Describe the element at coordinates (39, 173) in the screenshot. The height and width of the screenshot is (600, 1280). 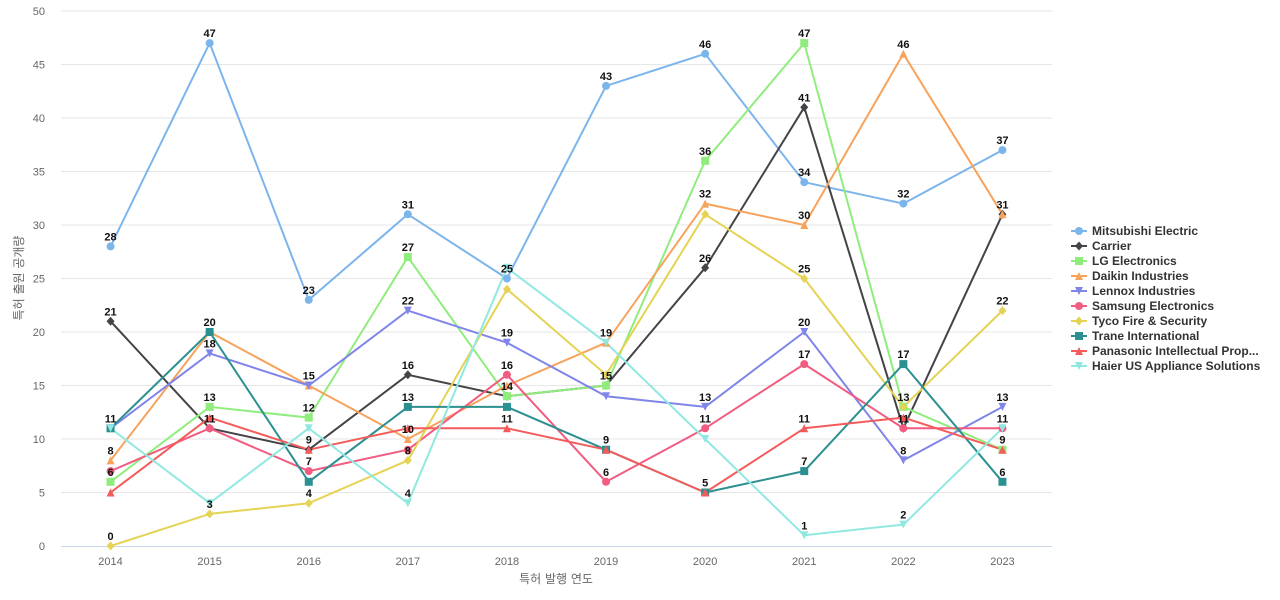
I see `y-tick-label: 35` at that location.